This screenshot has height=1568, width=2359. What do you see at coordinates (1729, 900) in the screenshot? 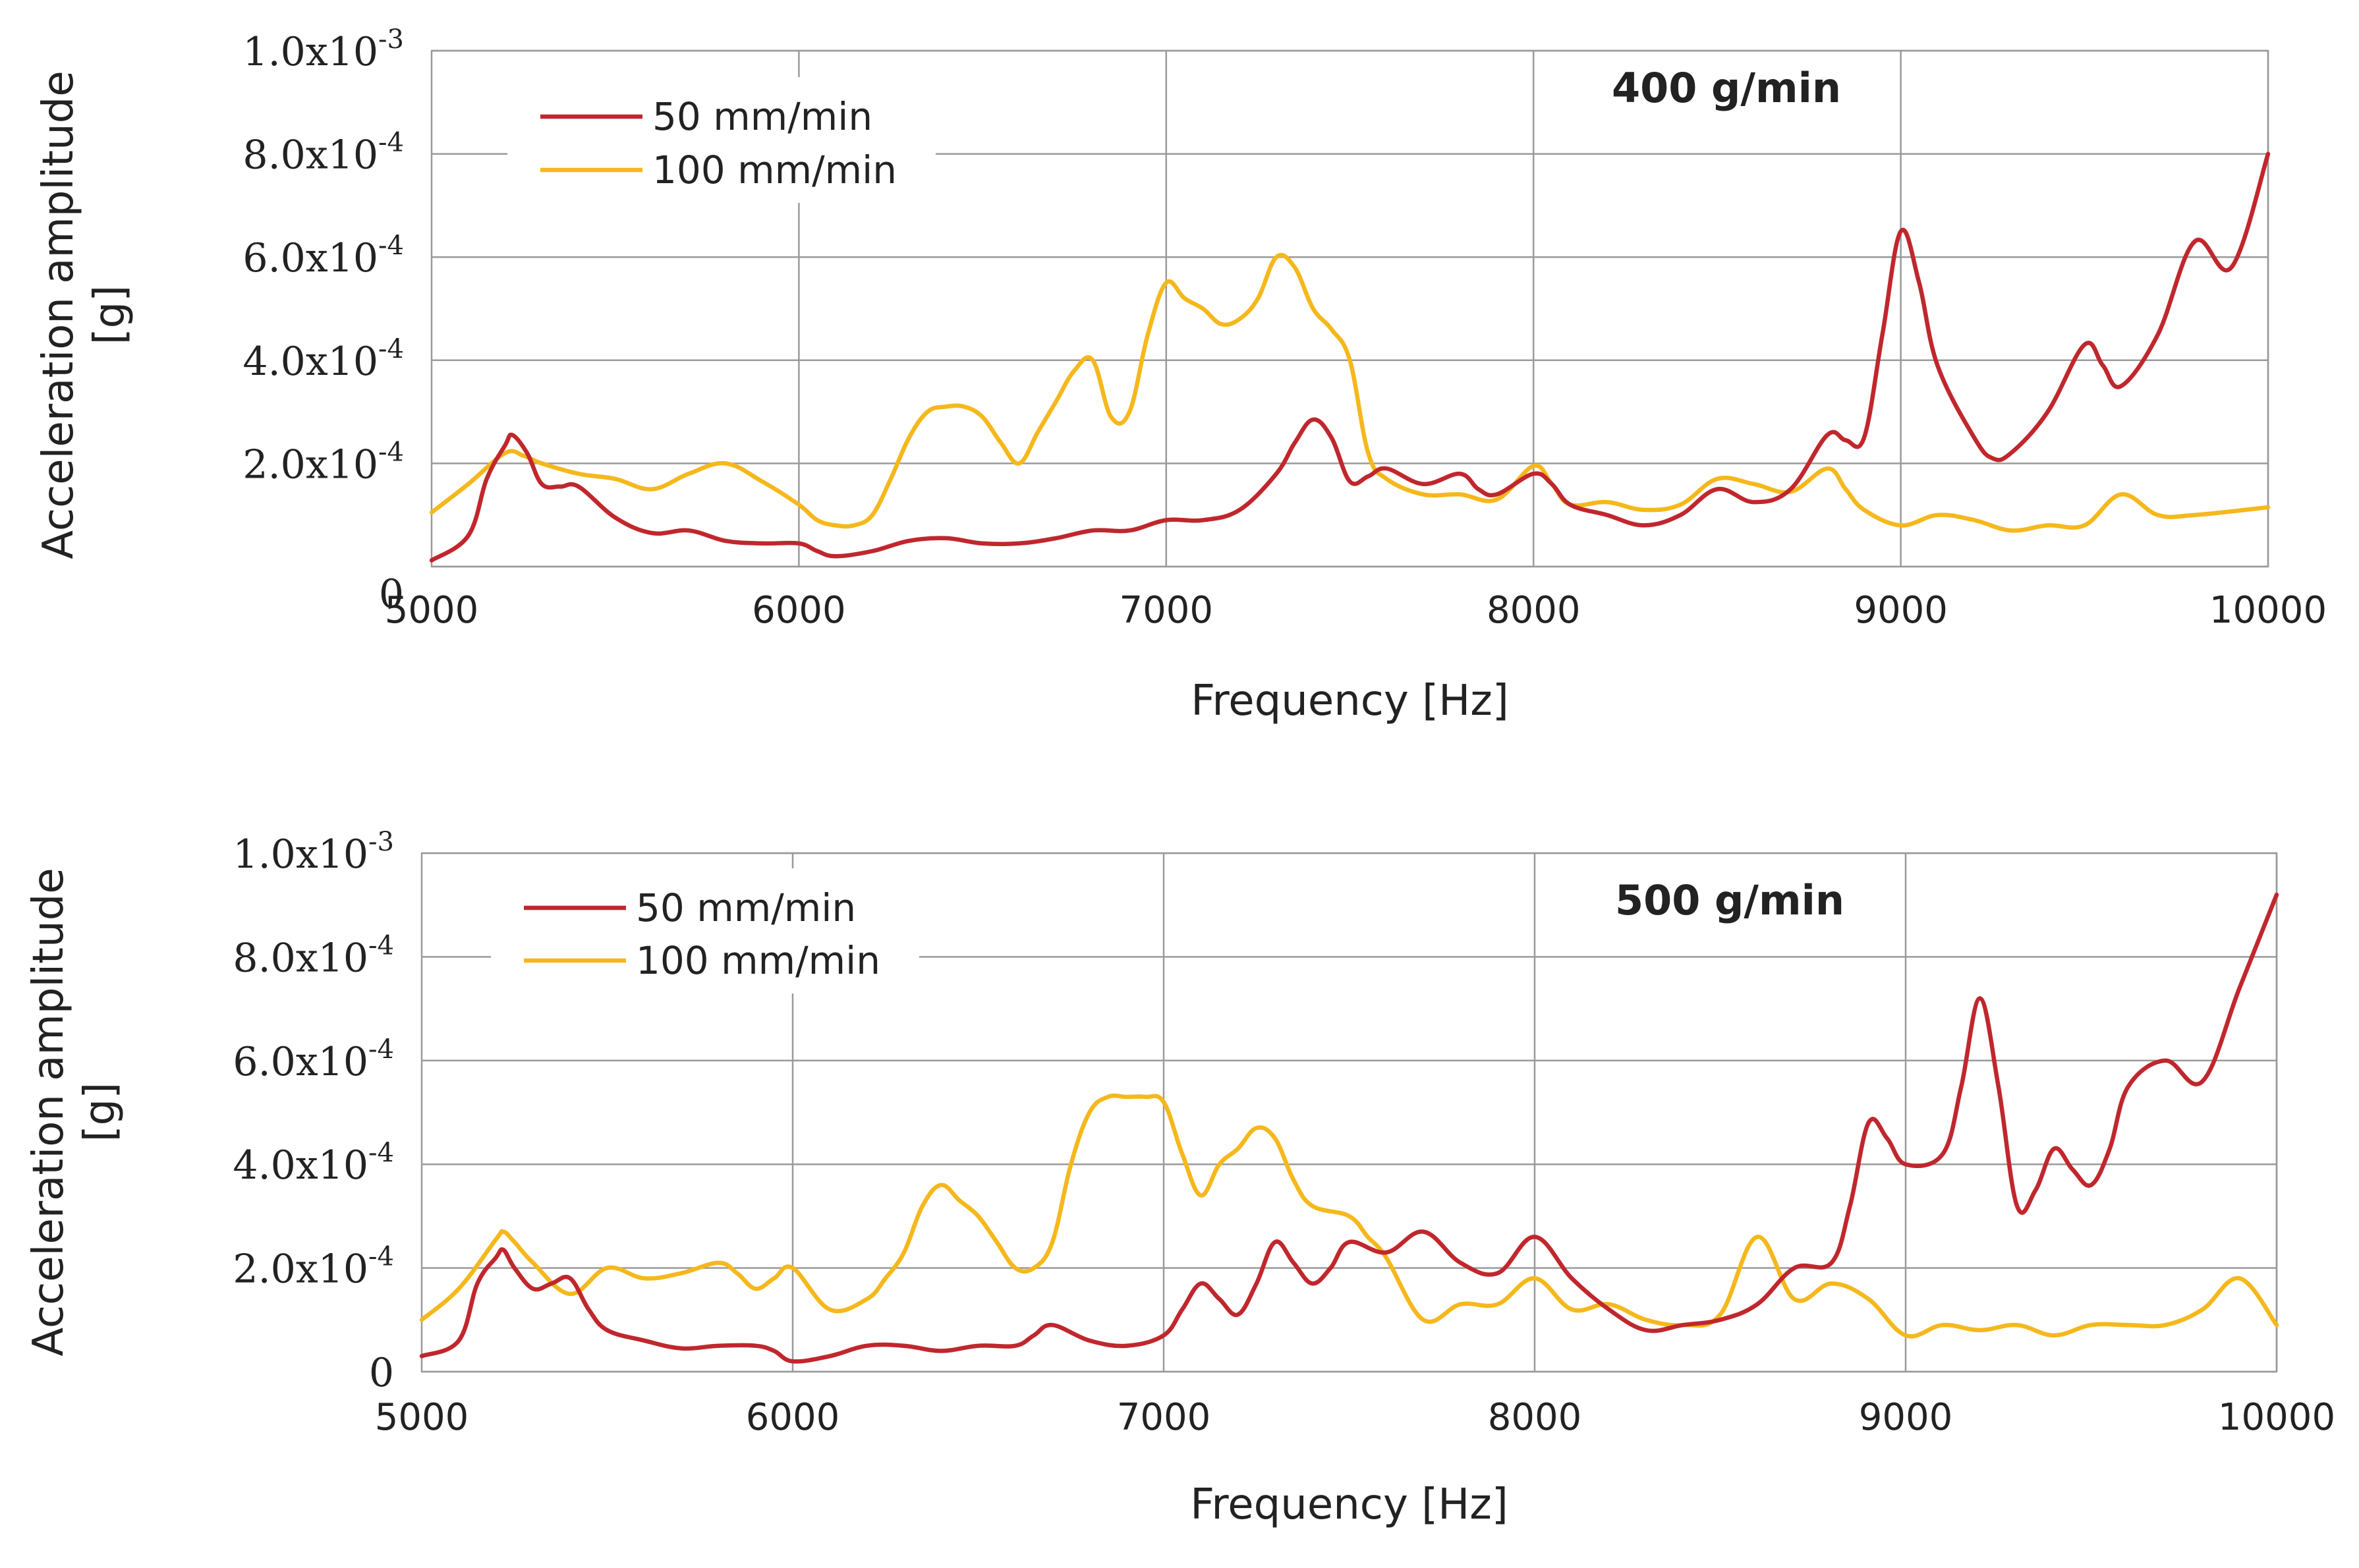
I see `chart-annotation: 500 g/min` at bounding box center [1729, 900].